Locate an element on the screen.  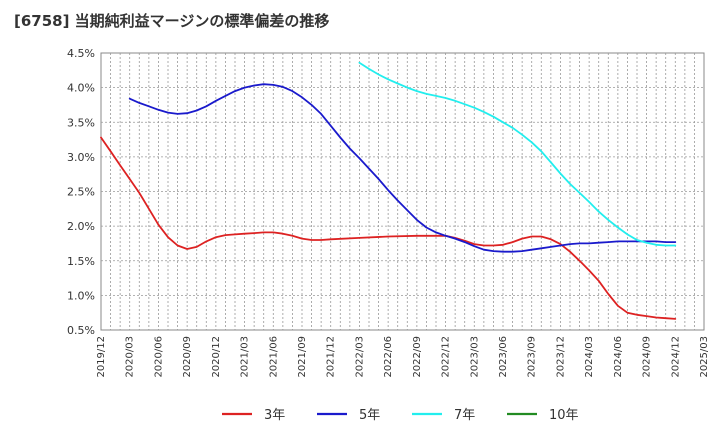
x-tick-label: 2024/06 is located at coordinates (618, 357).